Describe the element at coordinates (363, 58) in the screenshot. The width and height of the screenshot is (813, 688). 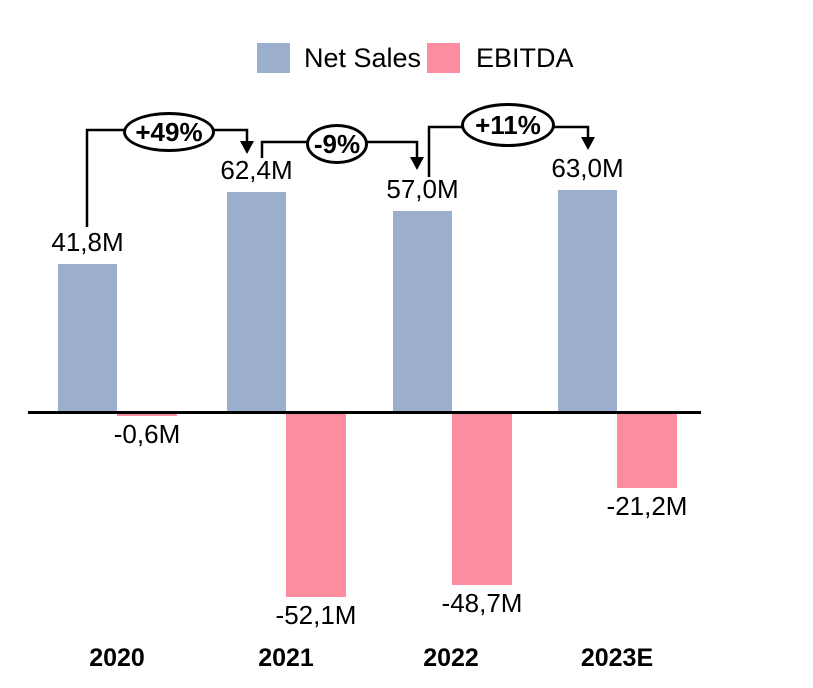
I see `legend-label-net-sales: Net Sales` at that location.